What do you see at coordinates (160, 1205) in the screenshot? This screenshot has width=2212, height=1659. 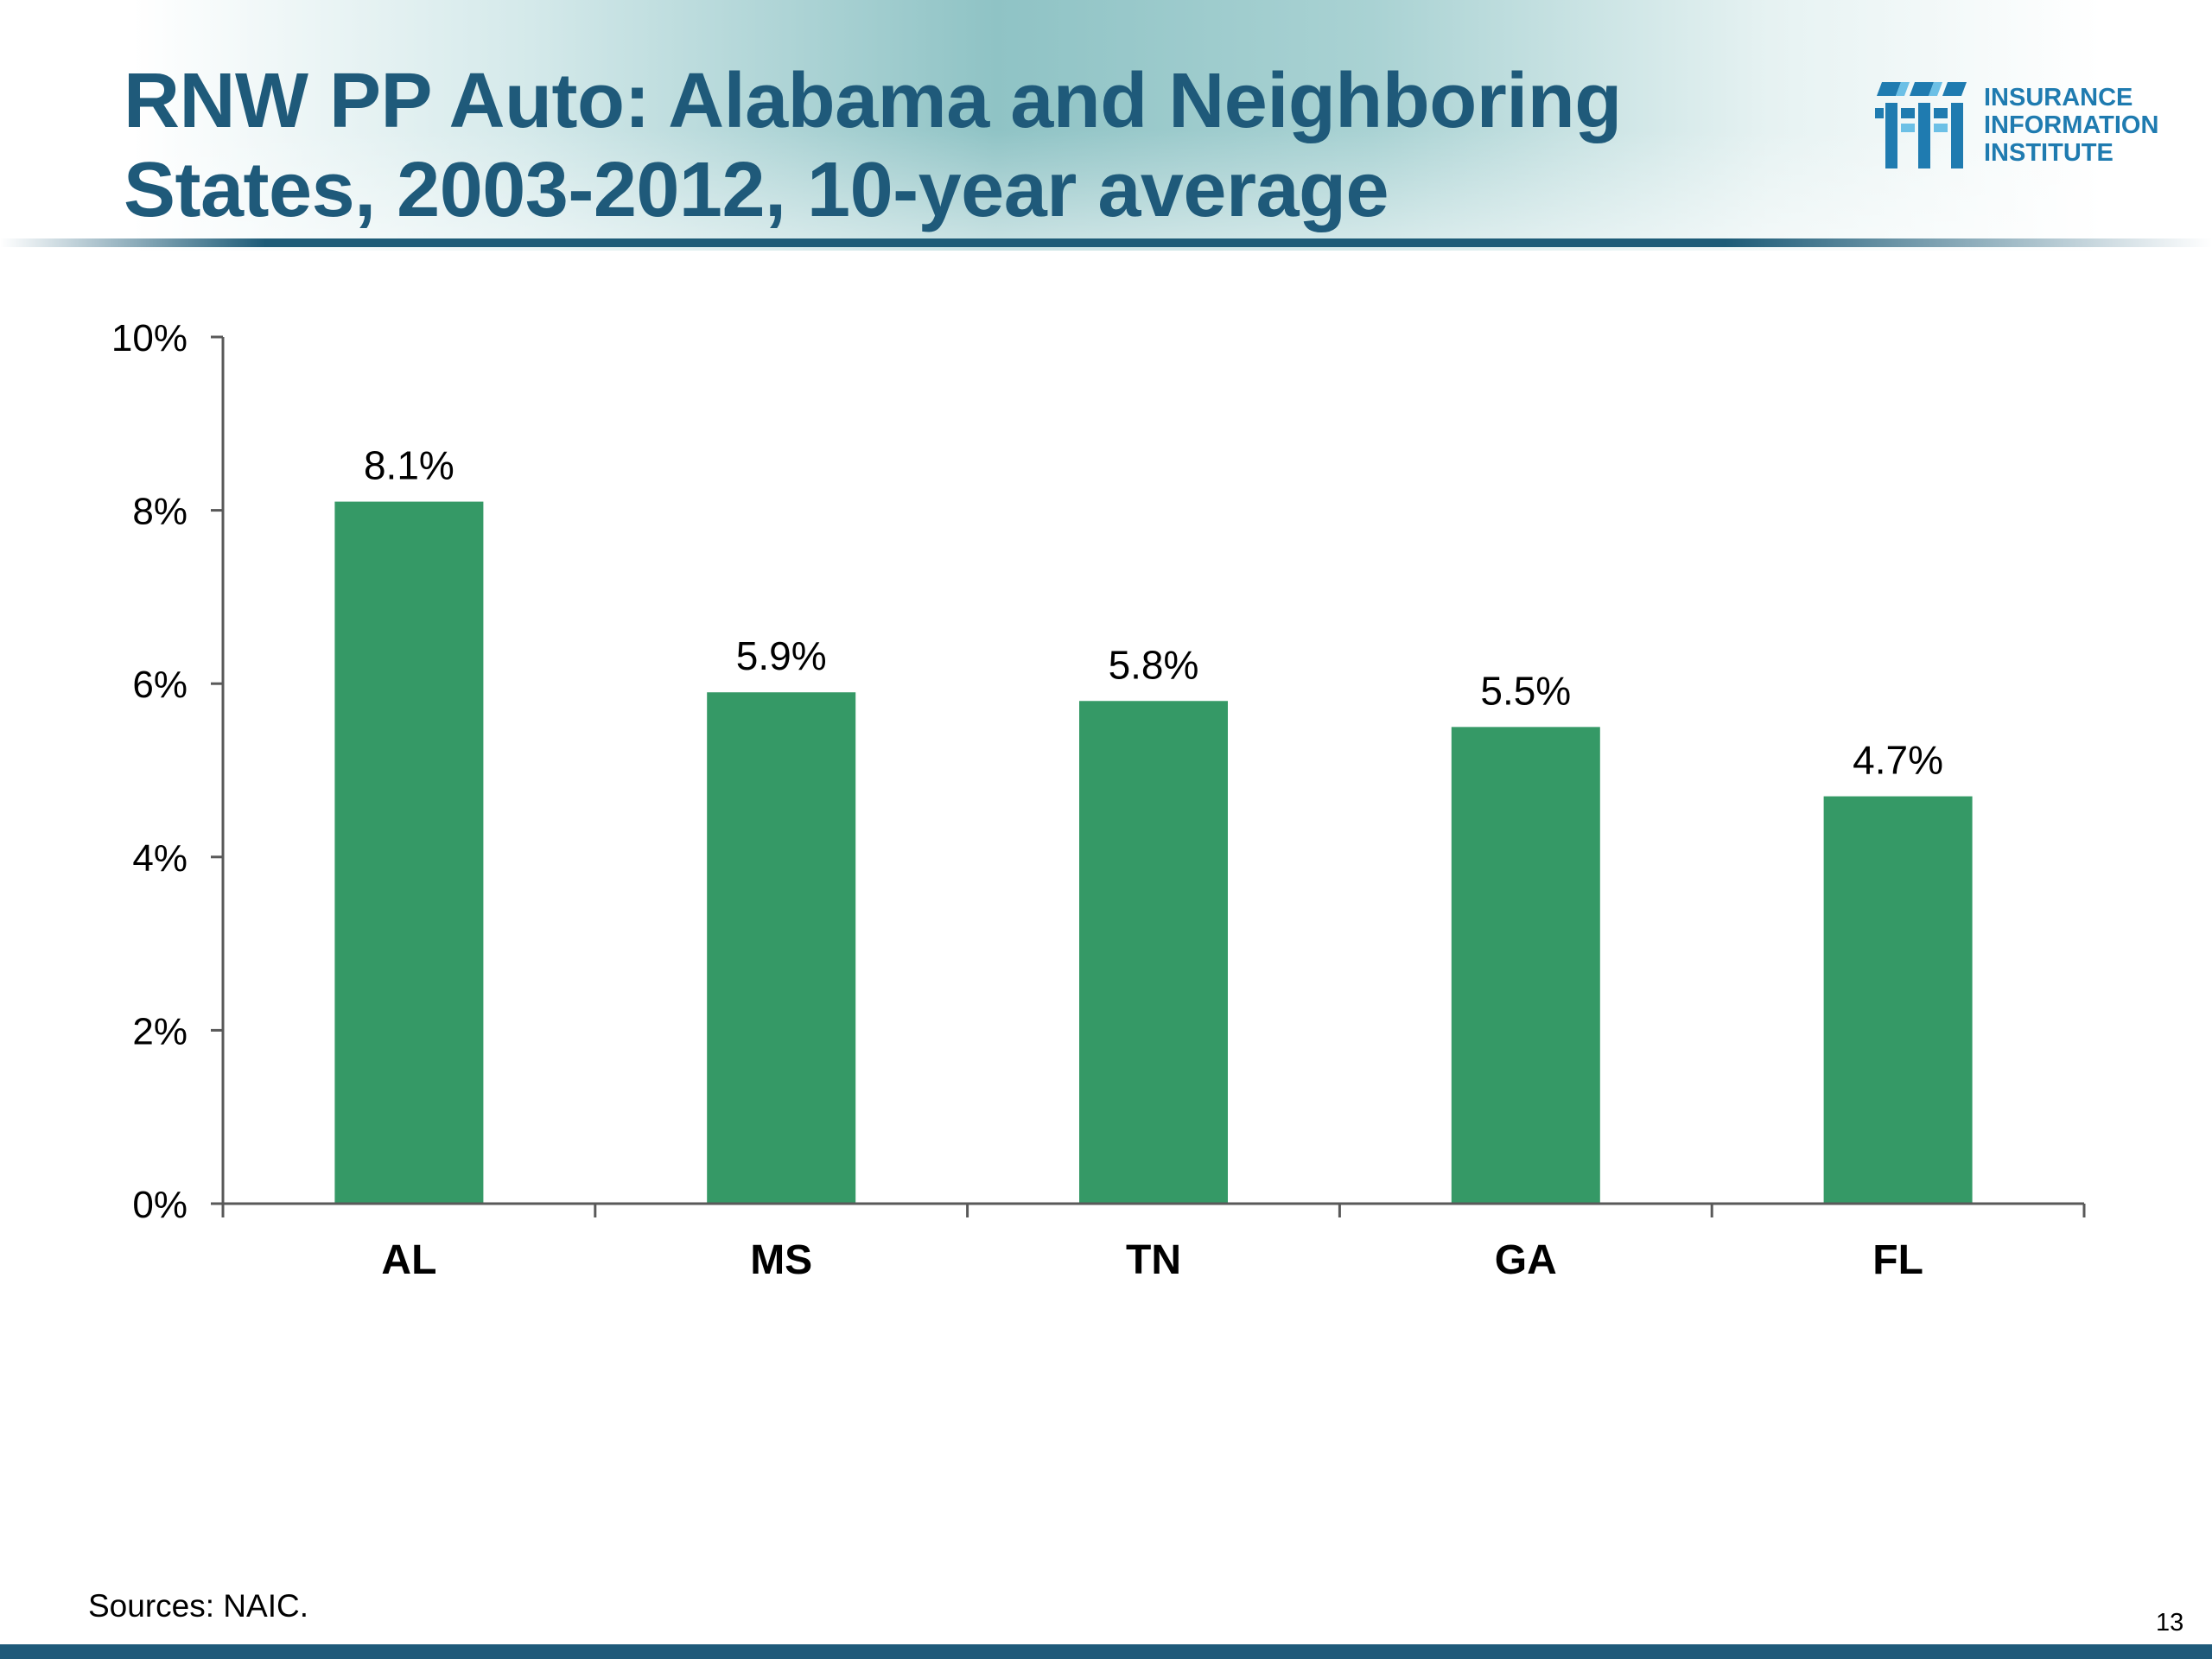 I see `y-tick-label: 0%` at bounding box center [160, 1205].